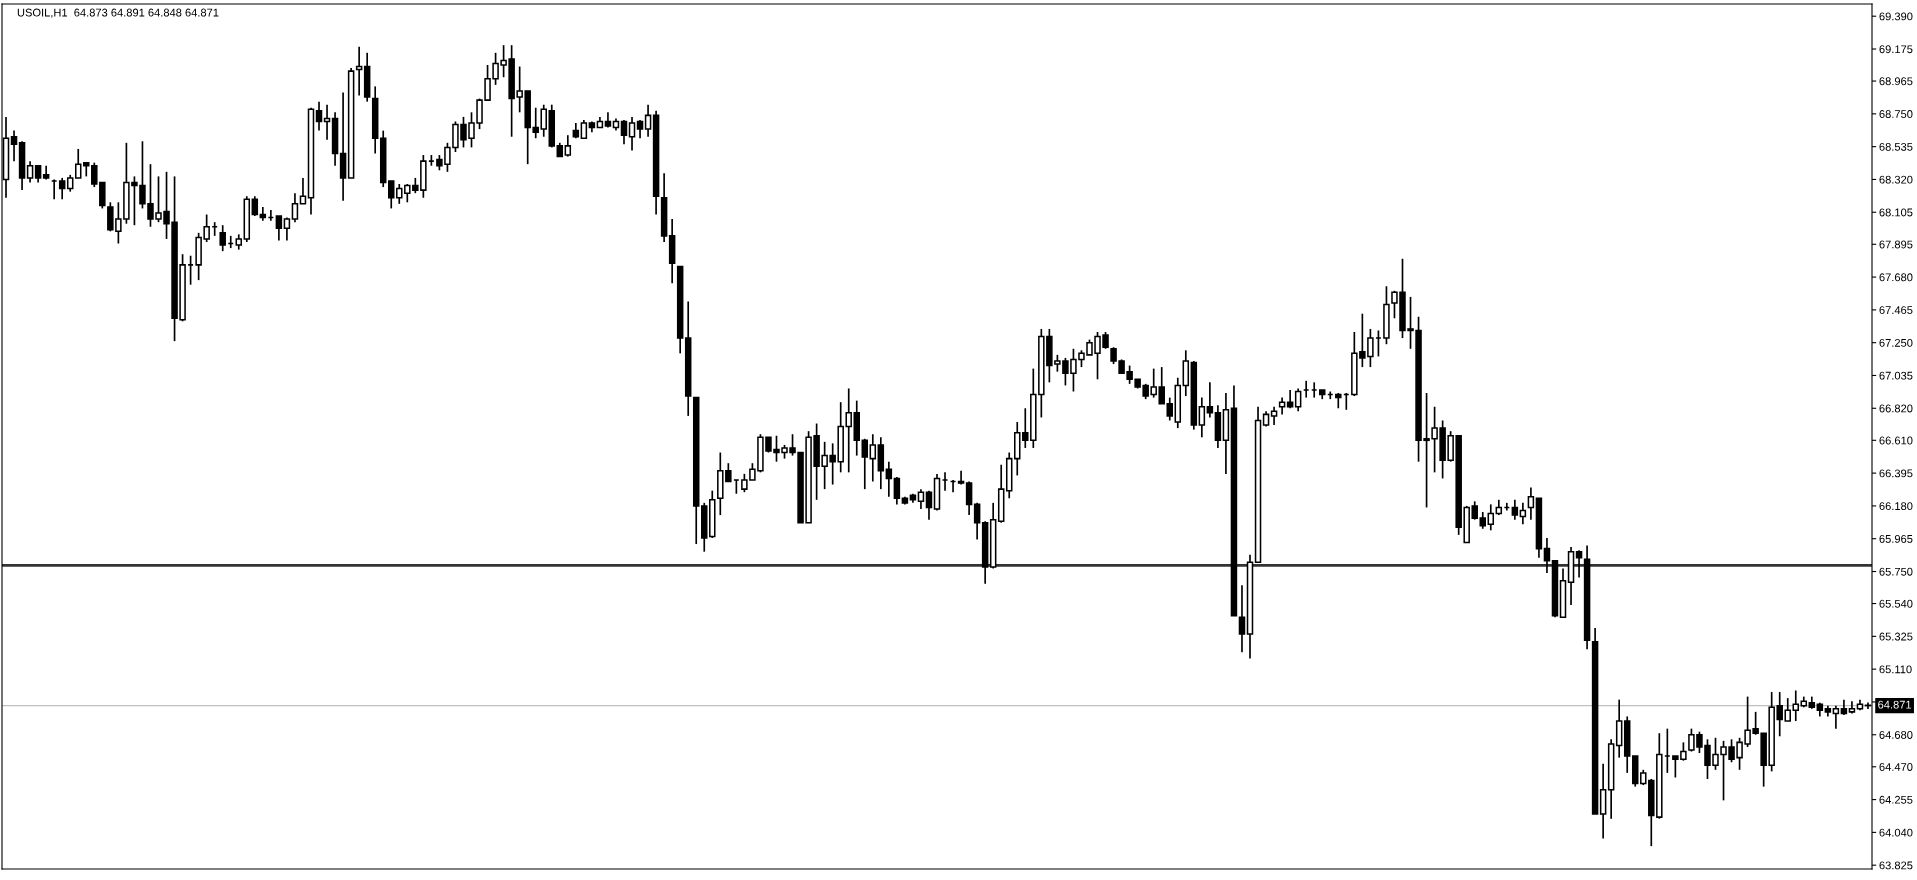 Image resolution: width=1917 pixels, height=880 pixels. I want to click on y-tick-label: 66.180, so click(1896, 506).